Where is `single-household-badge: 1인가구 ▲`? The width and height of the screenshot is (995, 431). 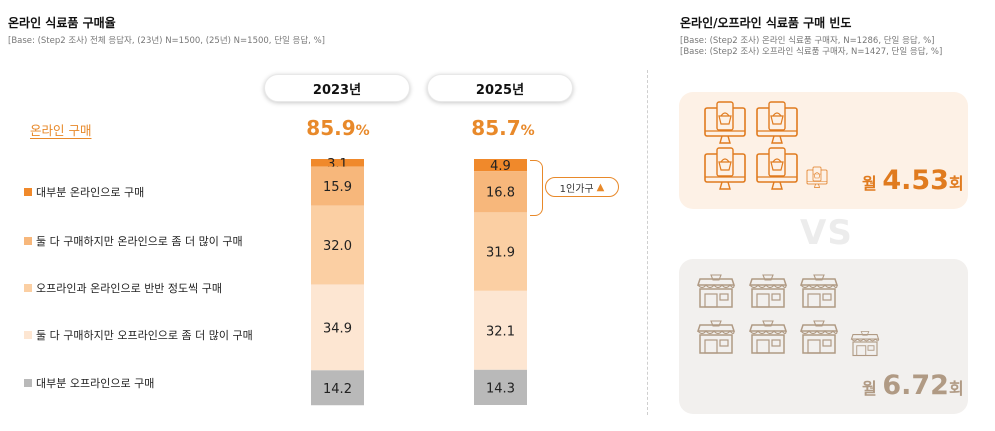 single-household-badge: 1인가구 ▲ is located at coordinates (582, 187).